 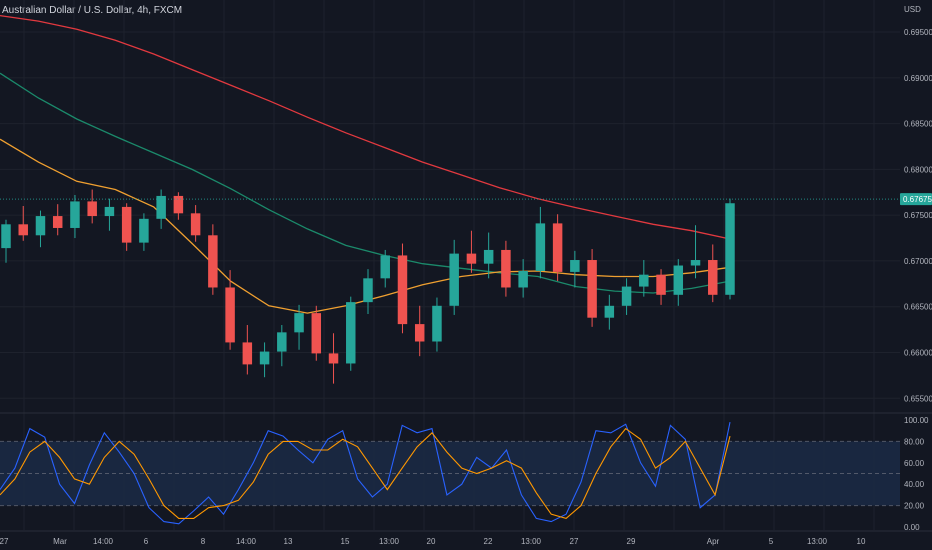 I want to click on time-tick-label: 20, so click(x=431, y=541).